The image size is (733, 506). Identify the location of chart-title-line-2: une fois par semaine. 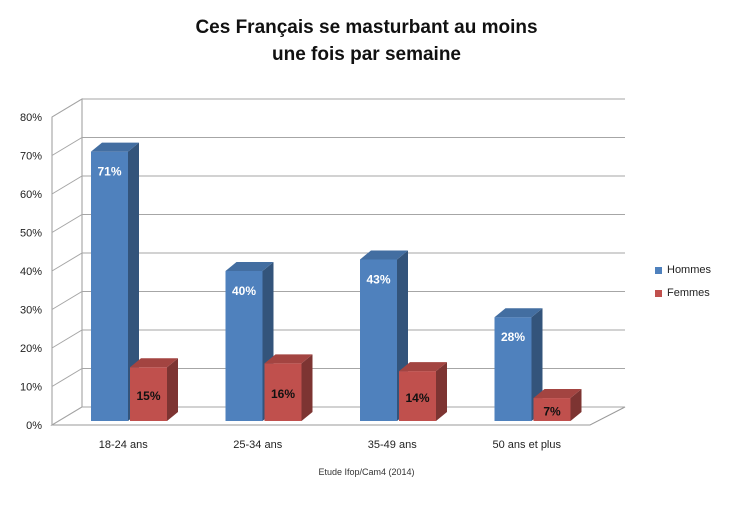
(366, 54).